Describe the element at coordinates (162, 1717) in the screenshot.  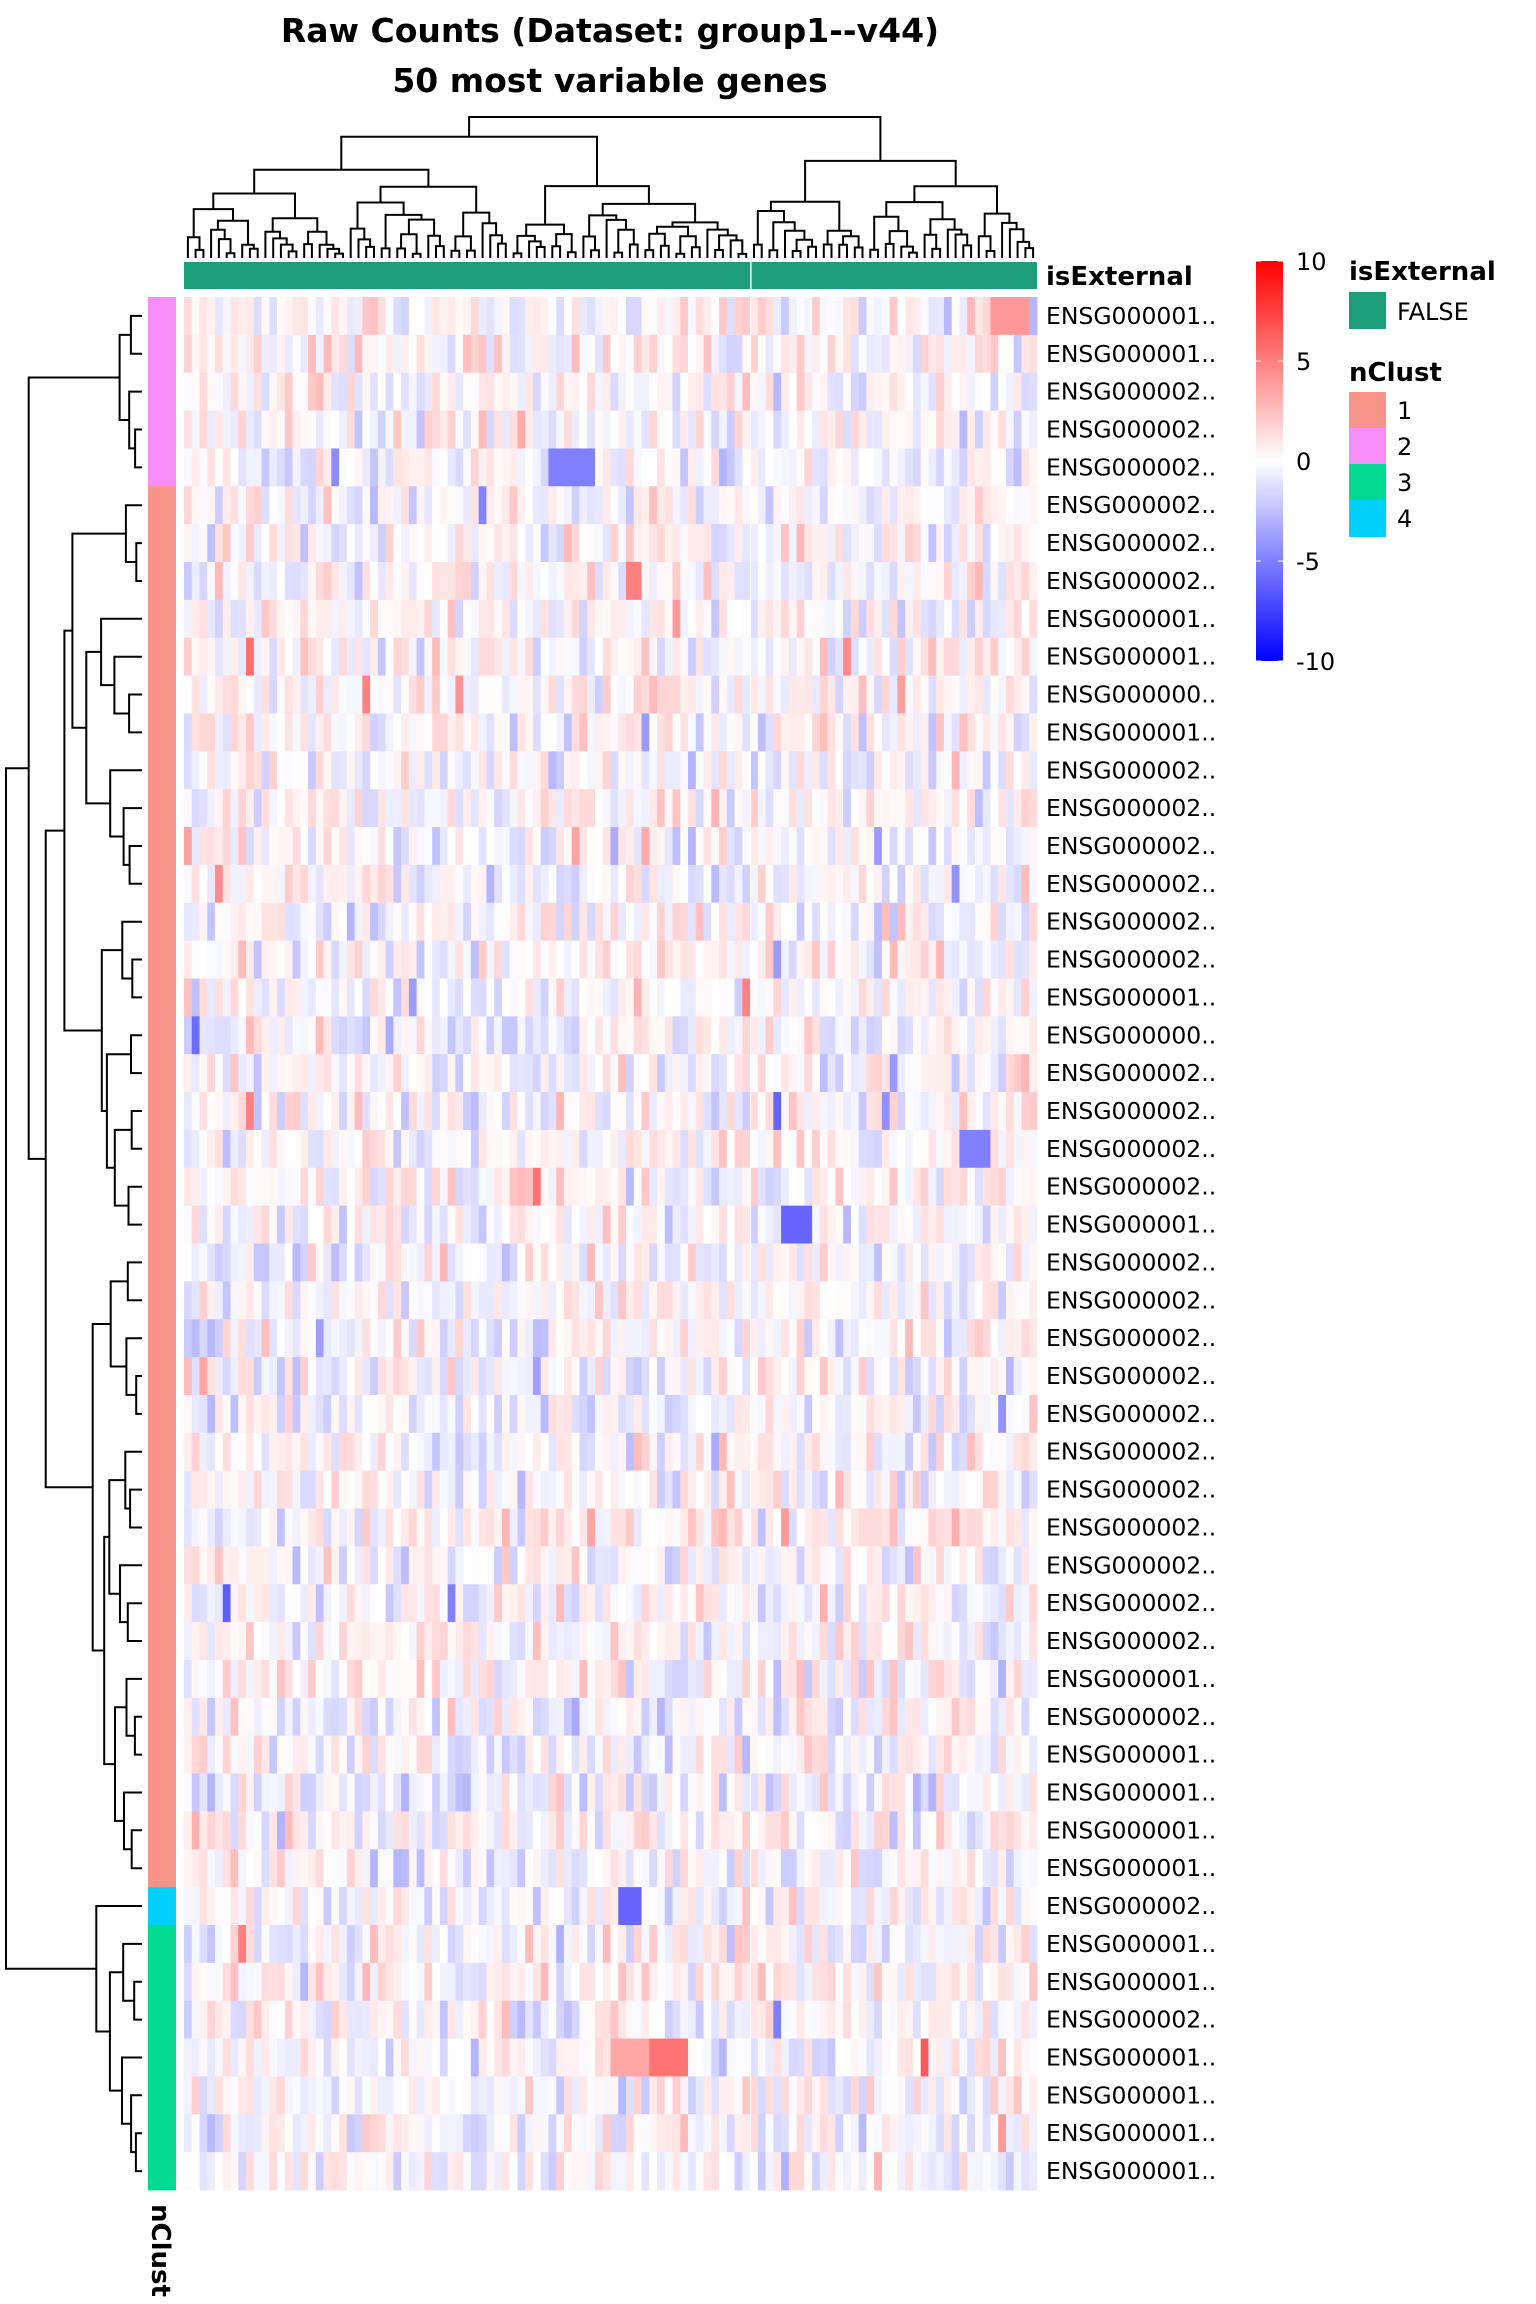
I see `row-annotation-cell` at that location.